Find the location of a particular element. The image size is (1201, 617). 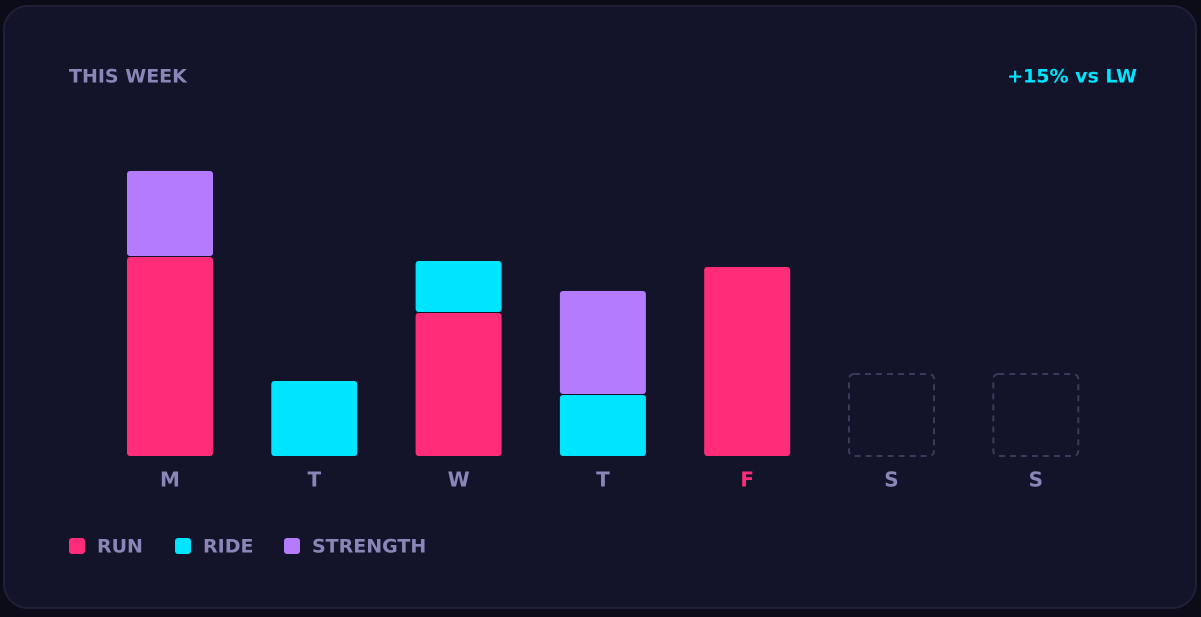

day-label: F is located at coordinates (747, 480).